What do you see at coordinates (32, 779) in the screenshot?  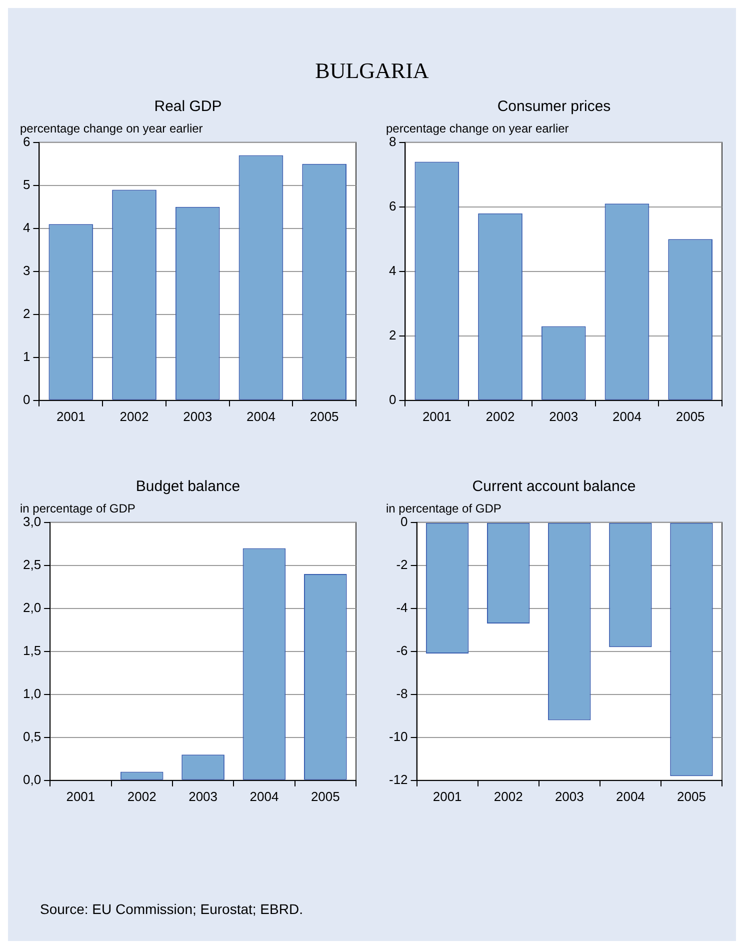 I see `y-tick-label: 0,0` at bounding box center [32, 779].